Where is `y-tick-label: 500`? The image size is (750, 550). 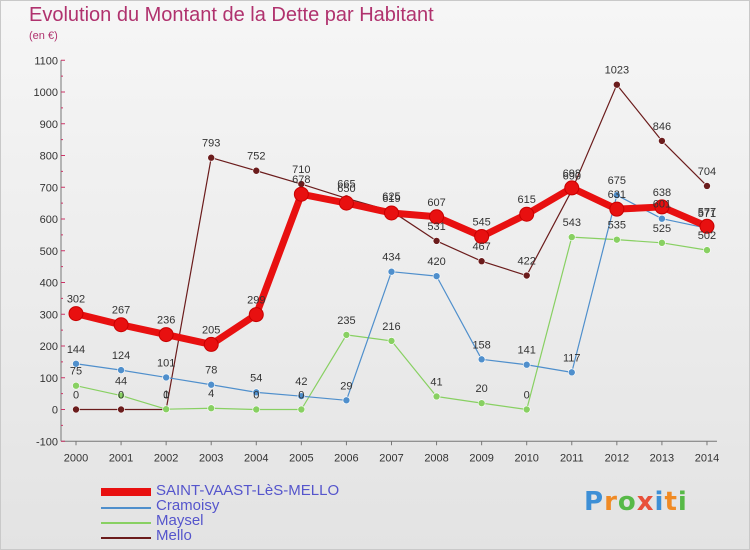
y-tick-label: 500 is located at coordinates (49, 252).